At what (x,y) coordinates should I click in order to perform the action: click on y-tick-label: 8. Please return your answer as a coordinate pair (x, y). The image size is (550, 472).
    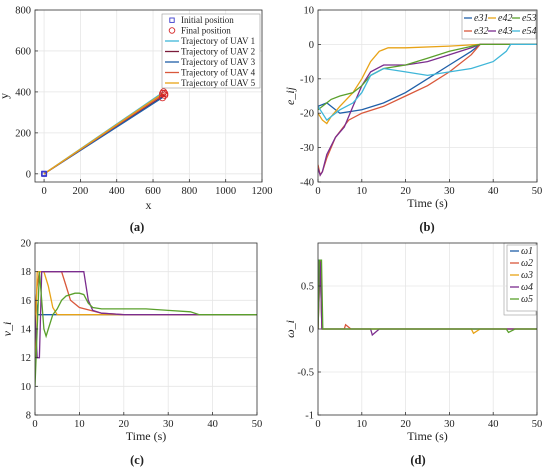
    Looking at the image, I should click on (28, 416).